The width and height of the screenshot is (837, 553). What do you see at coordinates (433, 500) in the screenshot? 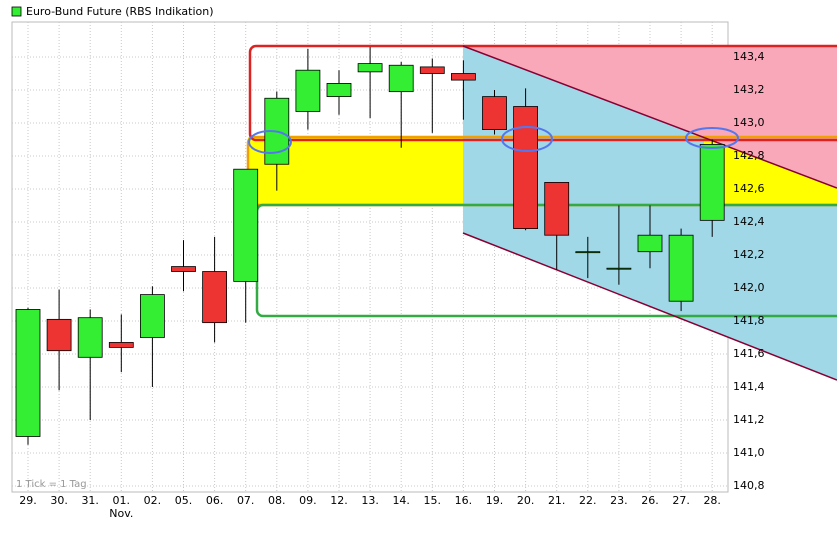
I see `x-tick-label: 15.` at bounding box center [433, 500].